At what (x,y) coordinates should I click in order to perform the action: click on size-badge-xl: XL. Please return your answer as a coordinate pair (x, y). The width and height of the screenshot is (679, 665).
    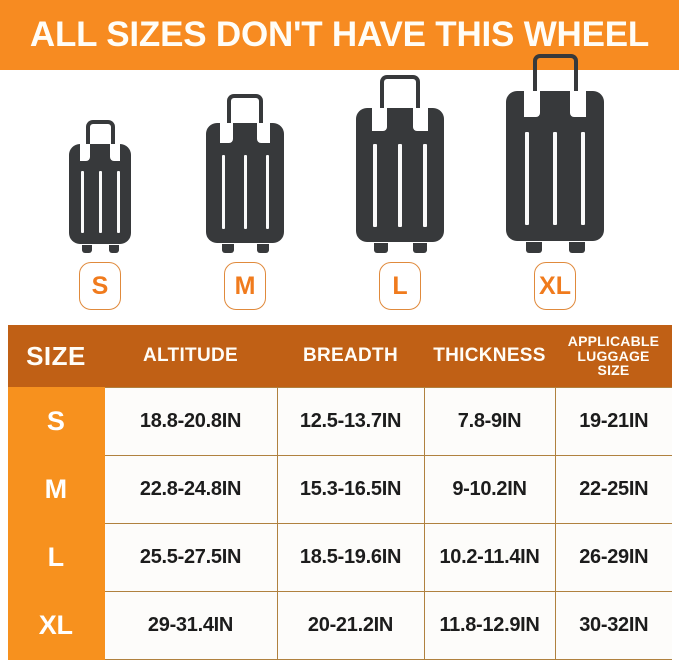
    Looking at the image, I should click on (555, 286).